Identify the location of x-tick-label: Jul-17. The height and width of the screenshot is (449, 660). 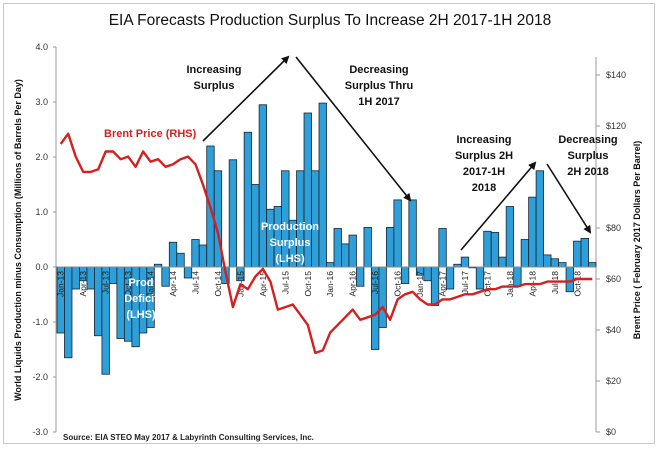
(465, 282).